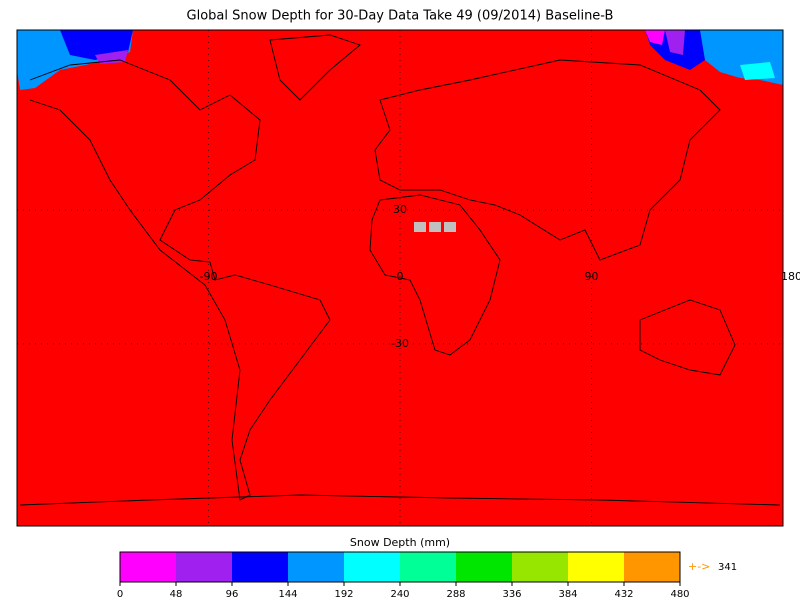 This screenshot has height=600, width=800. I want to click on colorbar: 0 48 96 144 192 240 288 336 384 432 480 +-> 341, so click(427, 575).